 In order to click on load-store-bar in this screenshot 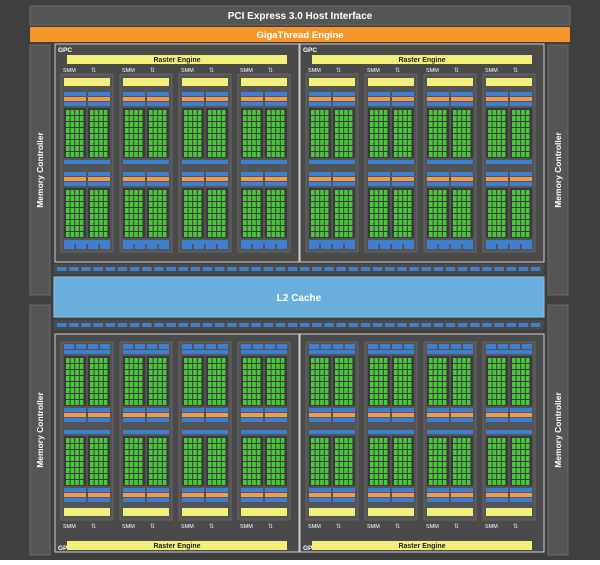, I will do `click(264, 242)`.